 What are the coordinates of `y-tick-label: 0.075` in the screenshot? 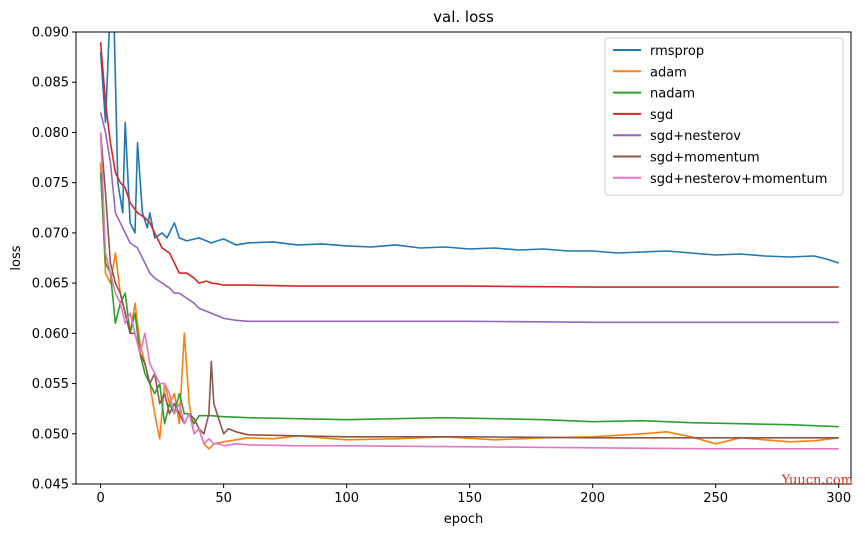 It's located at (50, 183).